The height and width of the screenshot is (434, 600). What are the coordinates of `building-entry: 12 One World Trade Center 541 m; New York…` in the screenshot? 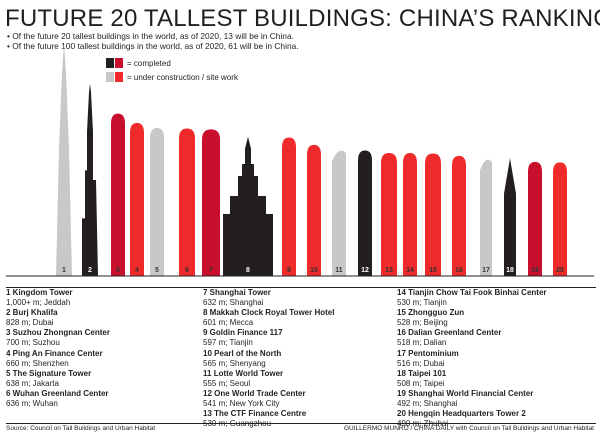 It's located at (268, 399).